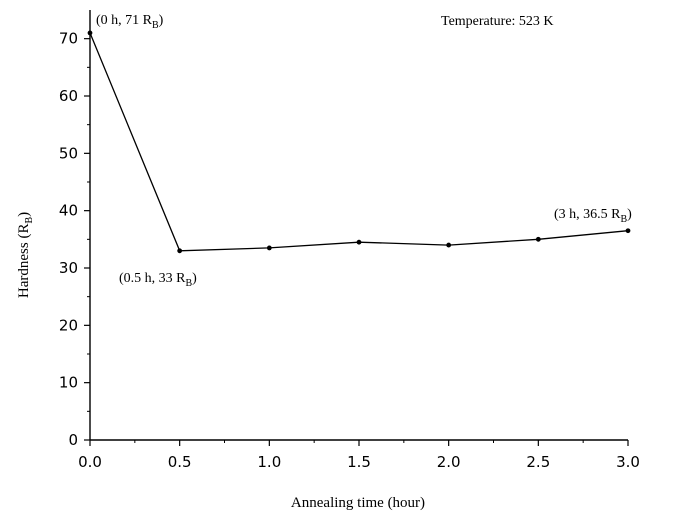 The height and width of the screenshot is (518, 676). What do you see at coordinates (130, 22) in the screenshot?
I see `annotation-start: (0 h, 71 RB)` at bounding box center [130, 22].